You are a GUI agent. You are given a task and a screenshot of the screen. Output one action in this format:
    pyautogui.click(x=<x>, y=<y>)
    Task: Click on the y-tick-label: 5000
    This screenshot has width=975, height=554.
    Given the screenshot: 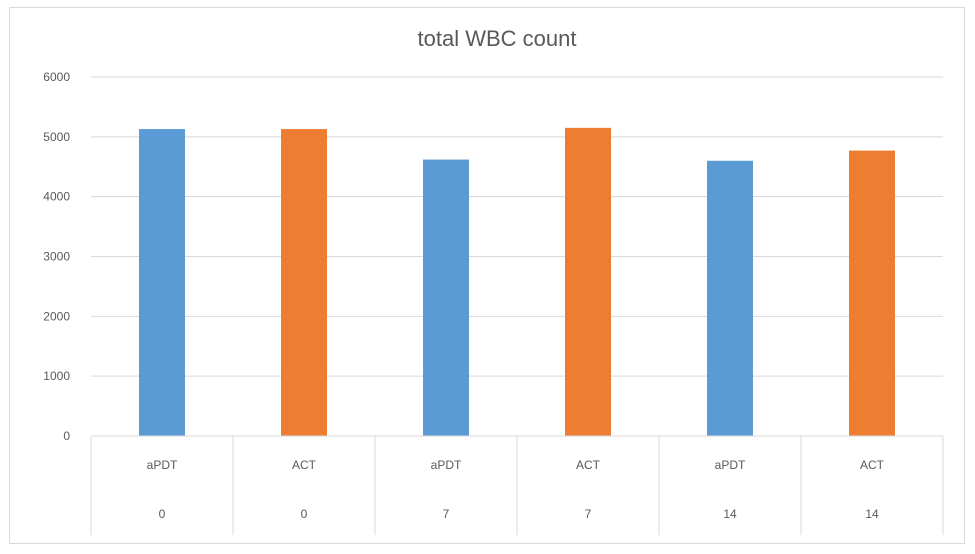 What is the action you would take?
    pyautogui.click(x=56, y=137)
    